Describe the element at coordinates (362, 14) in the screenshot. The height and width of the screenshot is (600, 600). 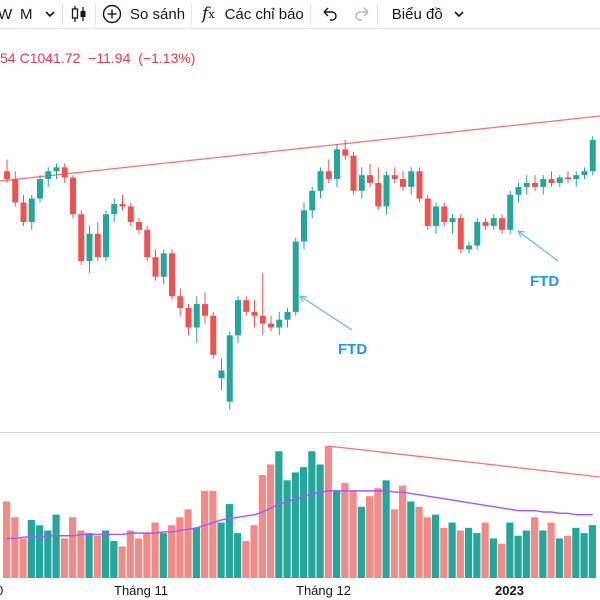
I see `redo-button` at that location.